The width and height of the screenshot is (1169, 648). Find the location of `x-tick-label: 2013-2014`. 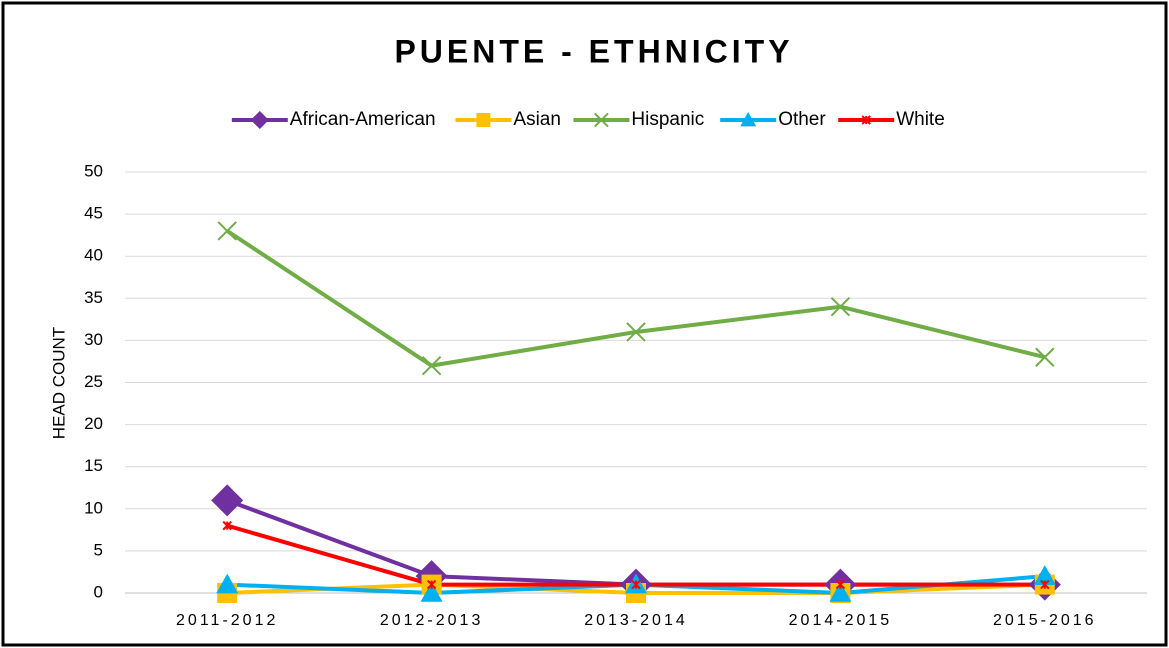

x-tick-label: 2013-2014 is located at coordinates (636, 620).